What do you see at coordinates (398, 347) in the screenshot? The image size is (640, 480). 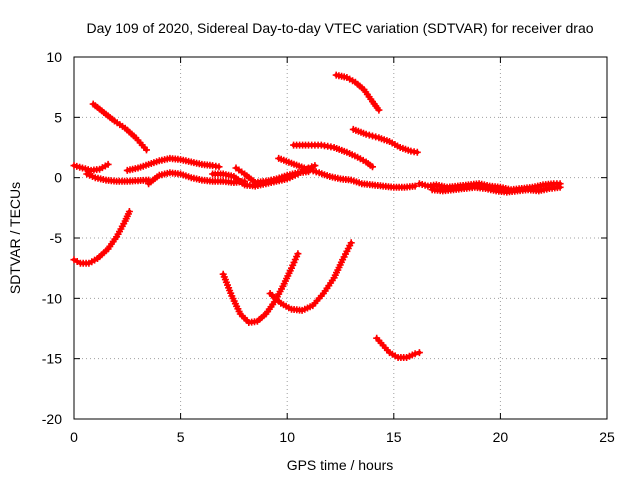 I see `series-arc15` at bounding box center [398, 347].